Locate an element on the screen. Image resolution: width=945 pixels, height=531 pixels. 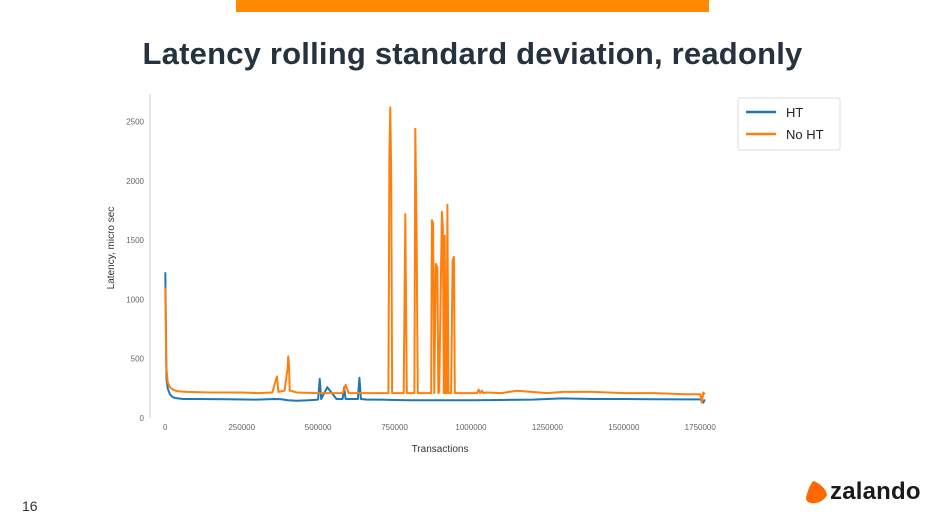
logo-text: zalando is located at coordinates (875, 491).